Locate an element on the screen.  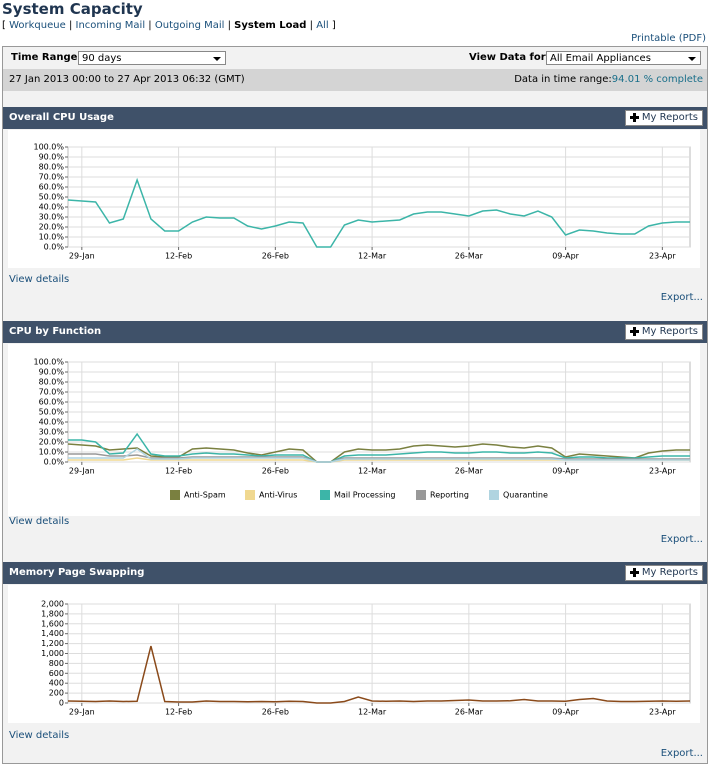
y-tick-label: 1,200 is located at coordinates (52, 643).